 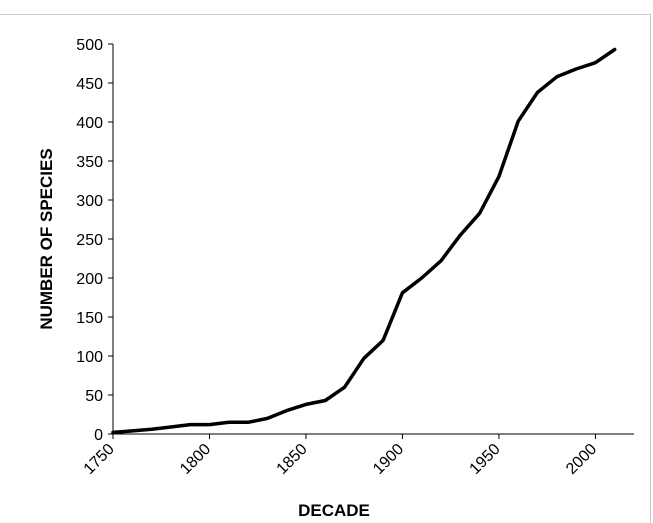 What do you see at coordinates (89, 279) in the screenshot?
I see `y-tick-label: 200` at bounding box center [89, 279].